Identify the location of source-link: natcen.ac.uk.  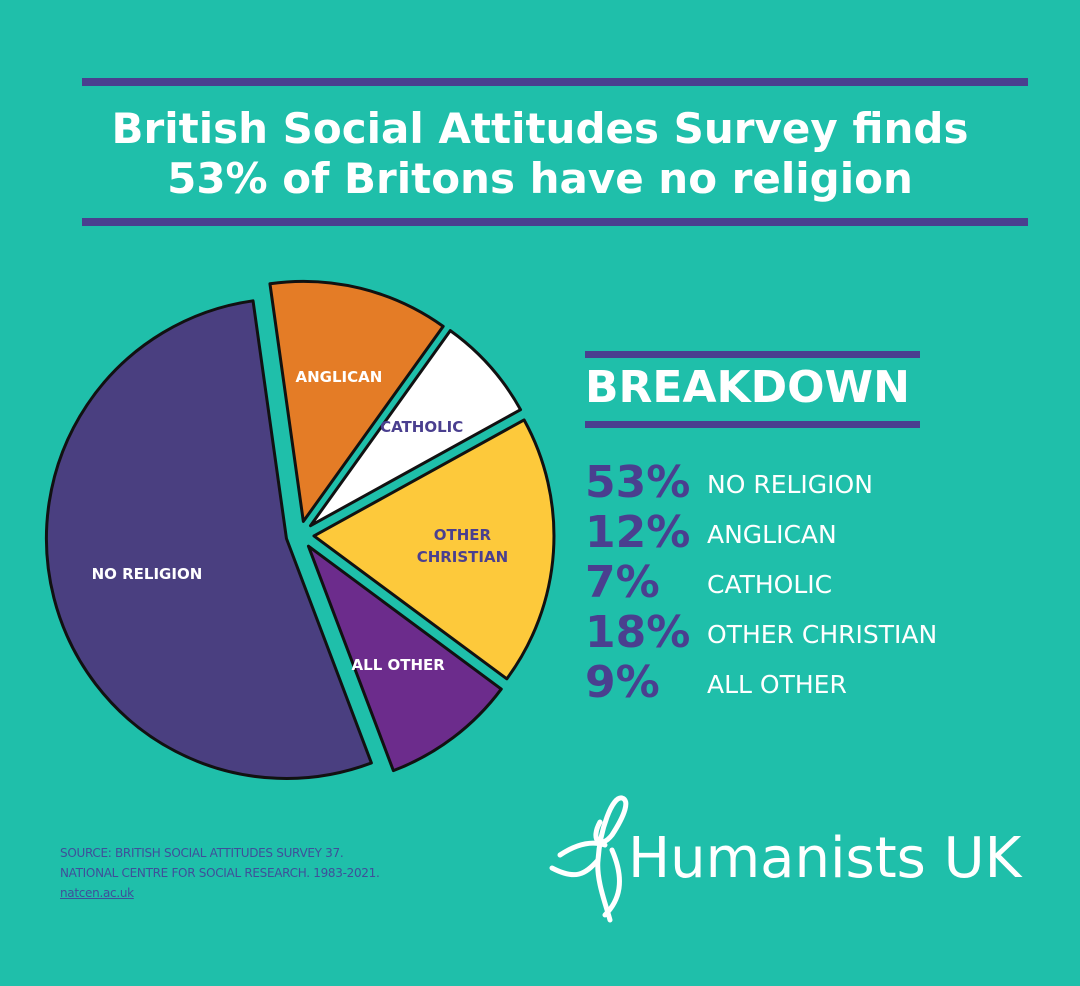
(97, 893).